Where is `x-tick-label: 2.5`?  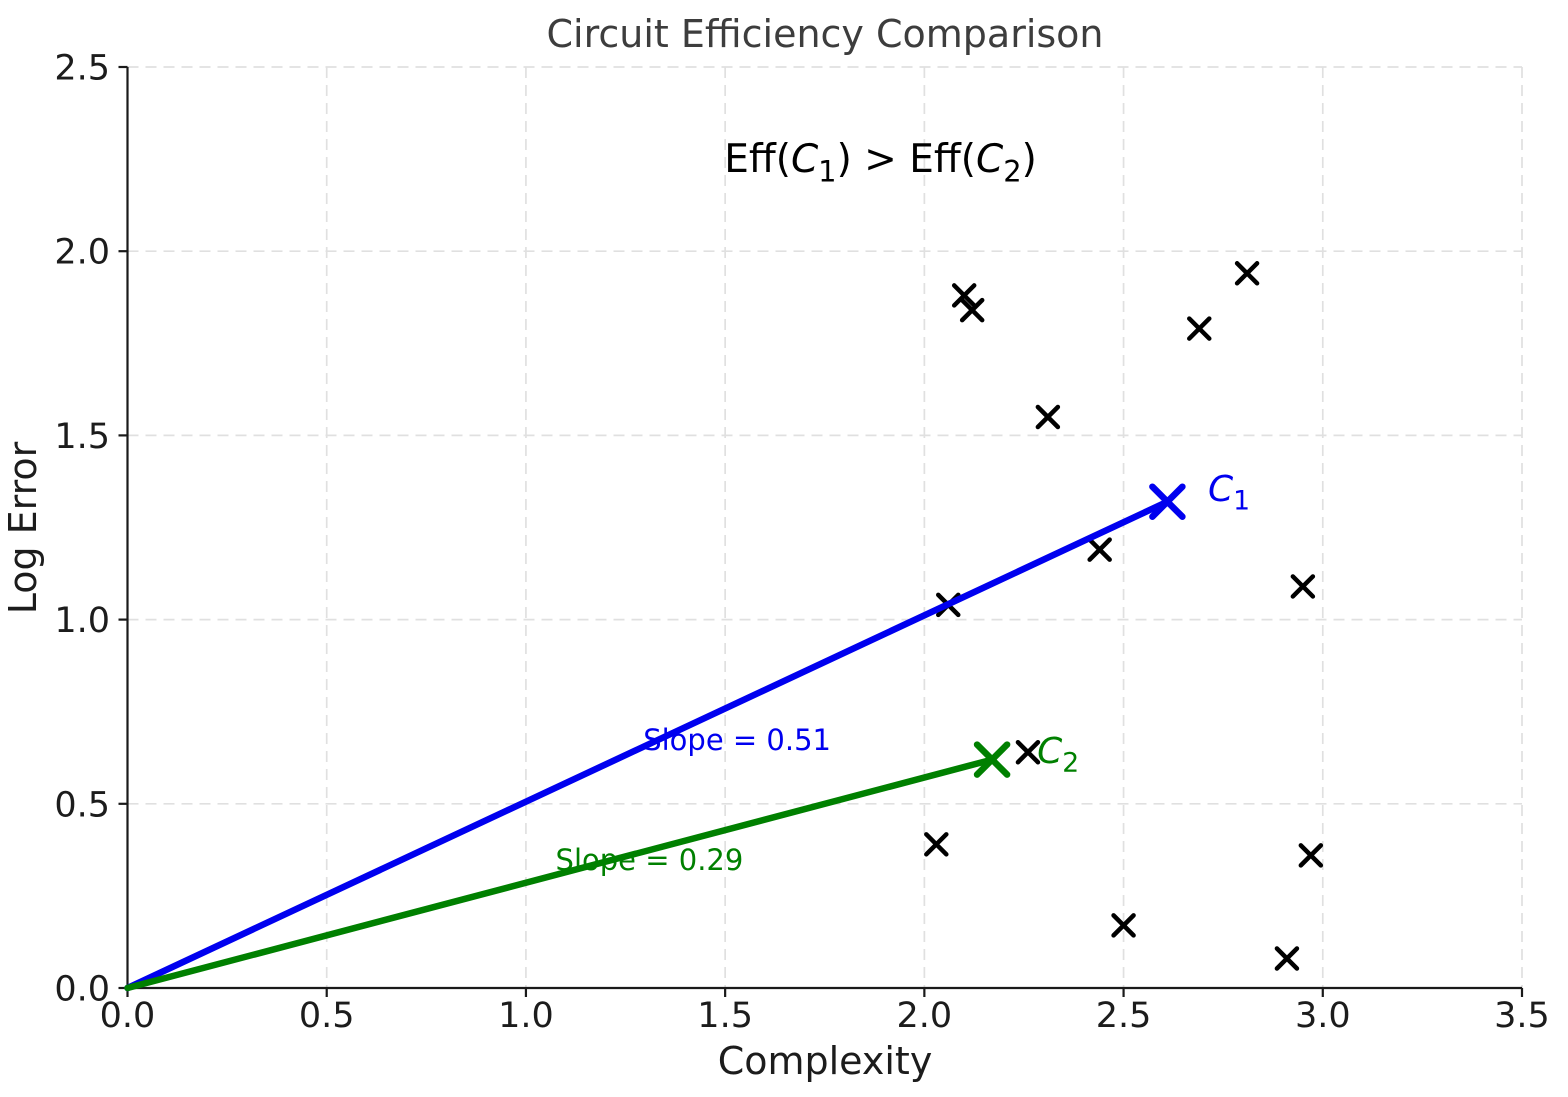
x-tick-label: 2.5 is located at coordinates (1124, 1016).